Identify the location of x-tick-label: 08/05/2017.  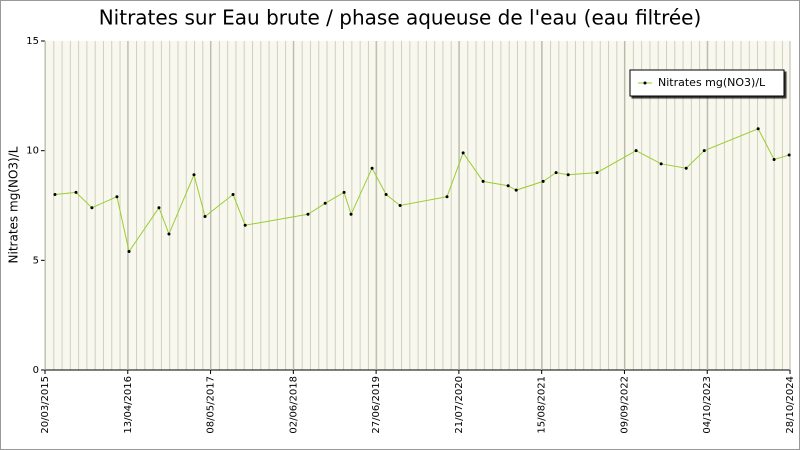
(211, 405).